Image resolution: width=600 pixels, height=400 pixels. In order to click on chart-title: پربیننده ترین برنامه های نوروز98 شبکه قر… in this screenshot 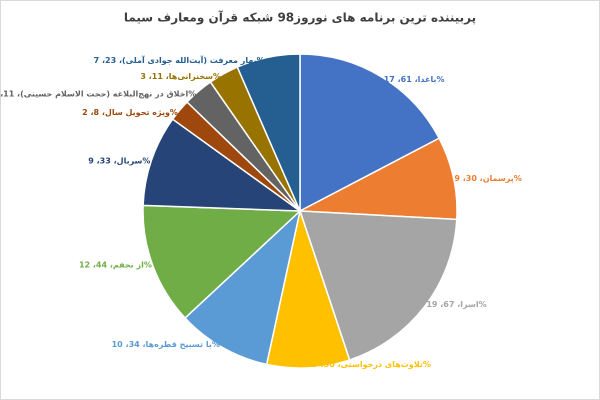, I will do `click(300, 18)`.